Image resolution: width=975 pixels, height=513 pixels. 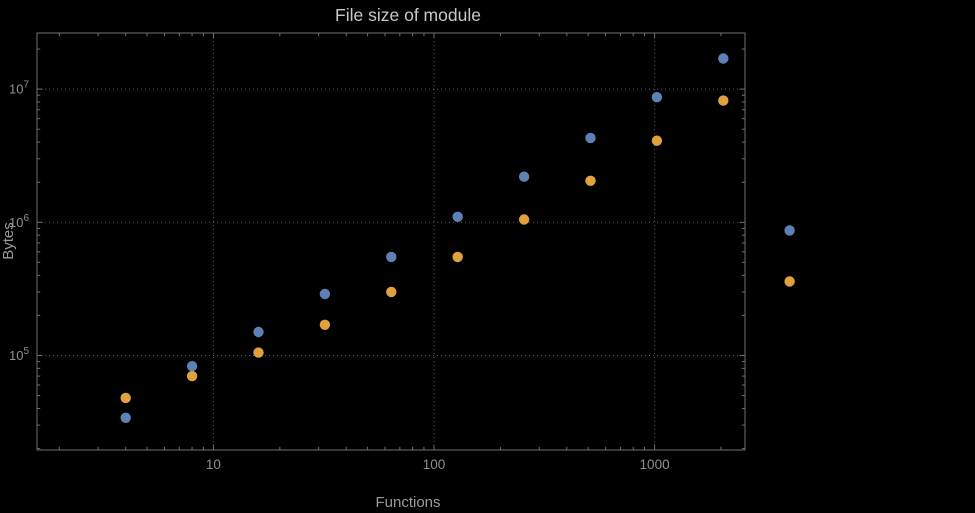 I want to click on y-tick-label: 10⁷, so click(x=19, y=88).